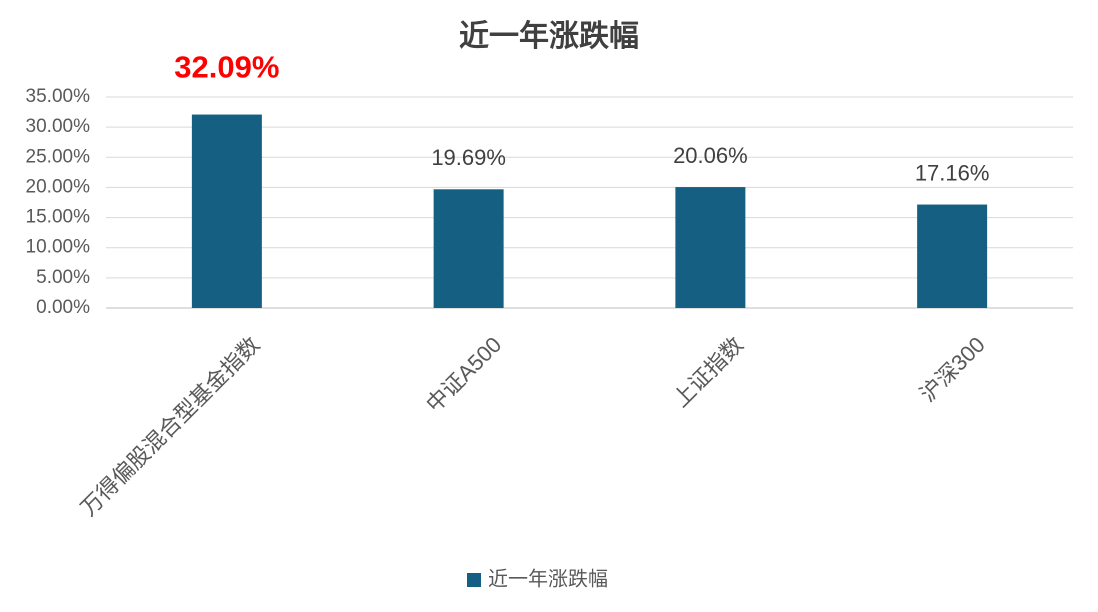  Describe the element at coordinates (58, 126) in the screenshot. I see `y-tick-label: 30.00%` at that location.